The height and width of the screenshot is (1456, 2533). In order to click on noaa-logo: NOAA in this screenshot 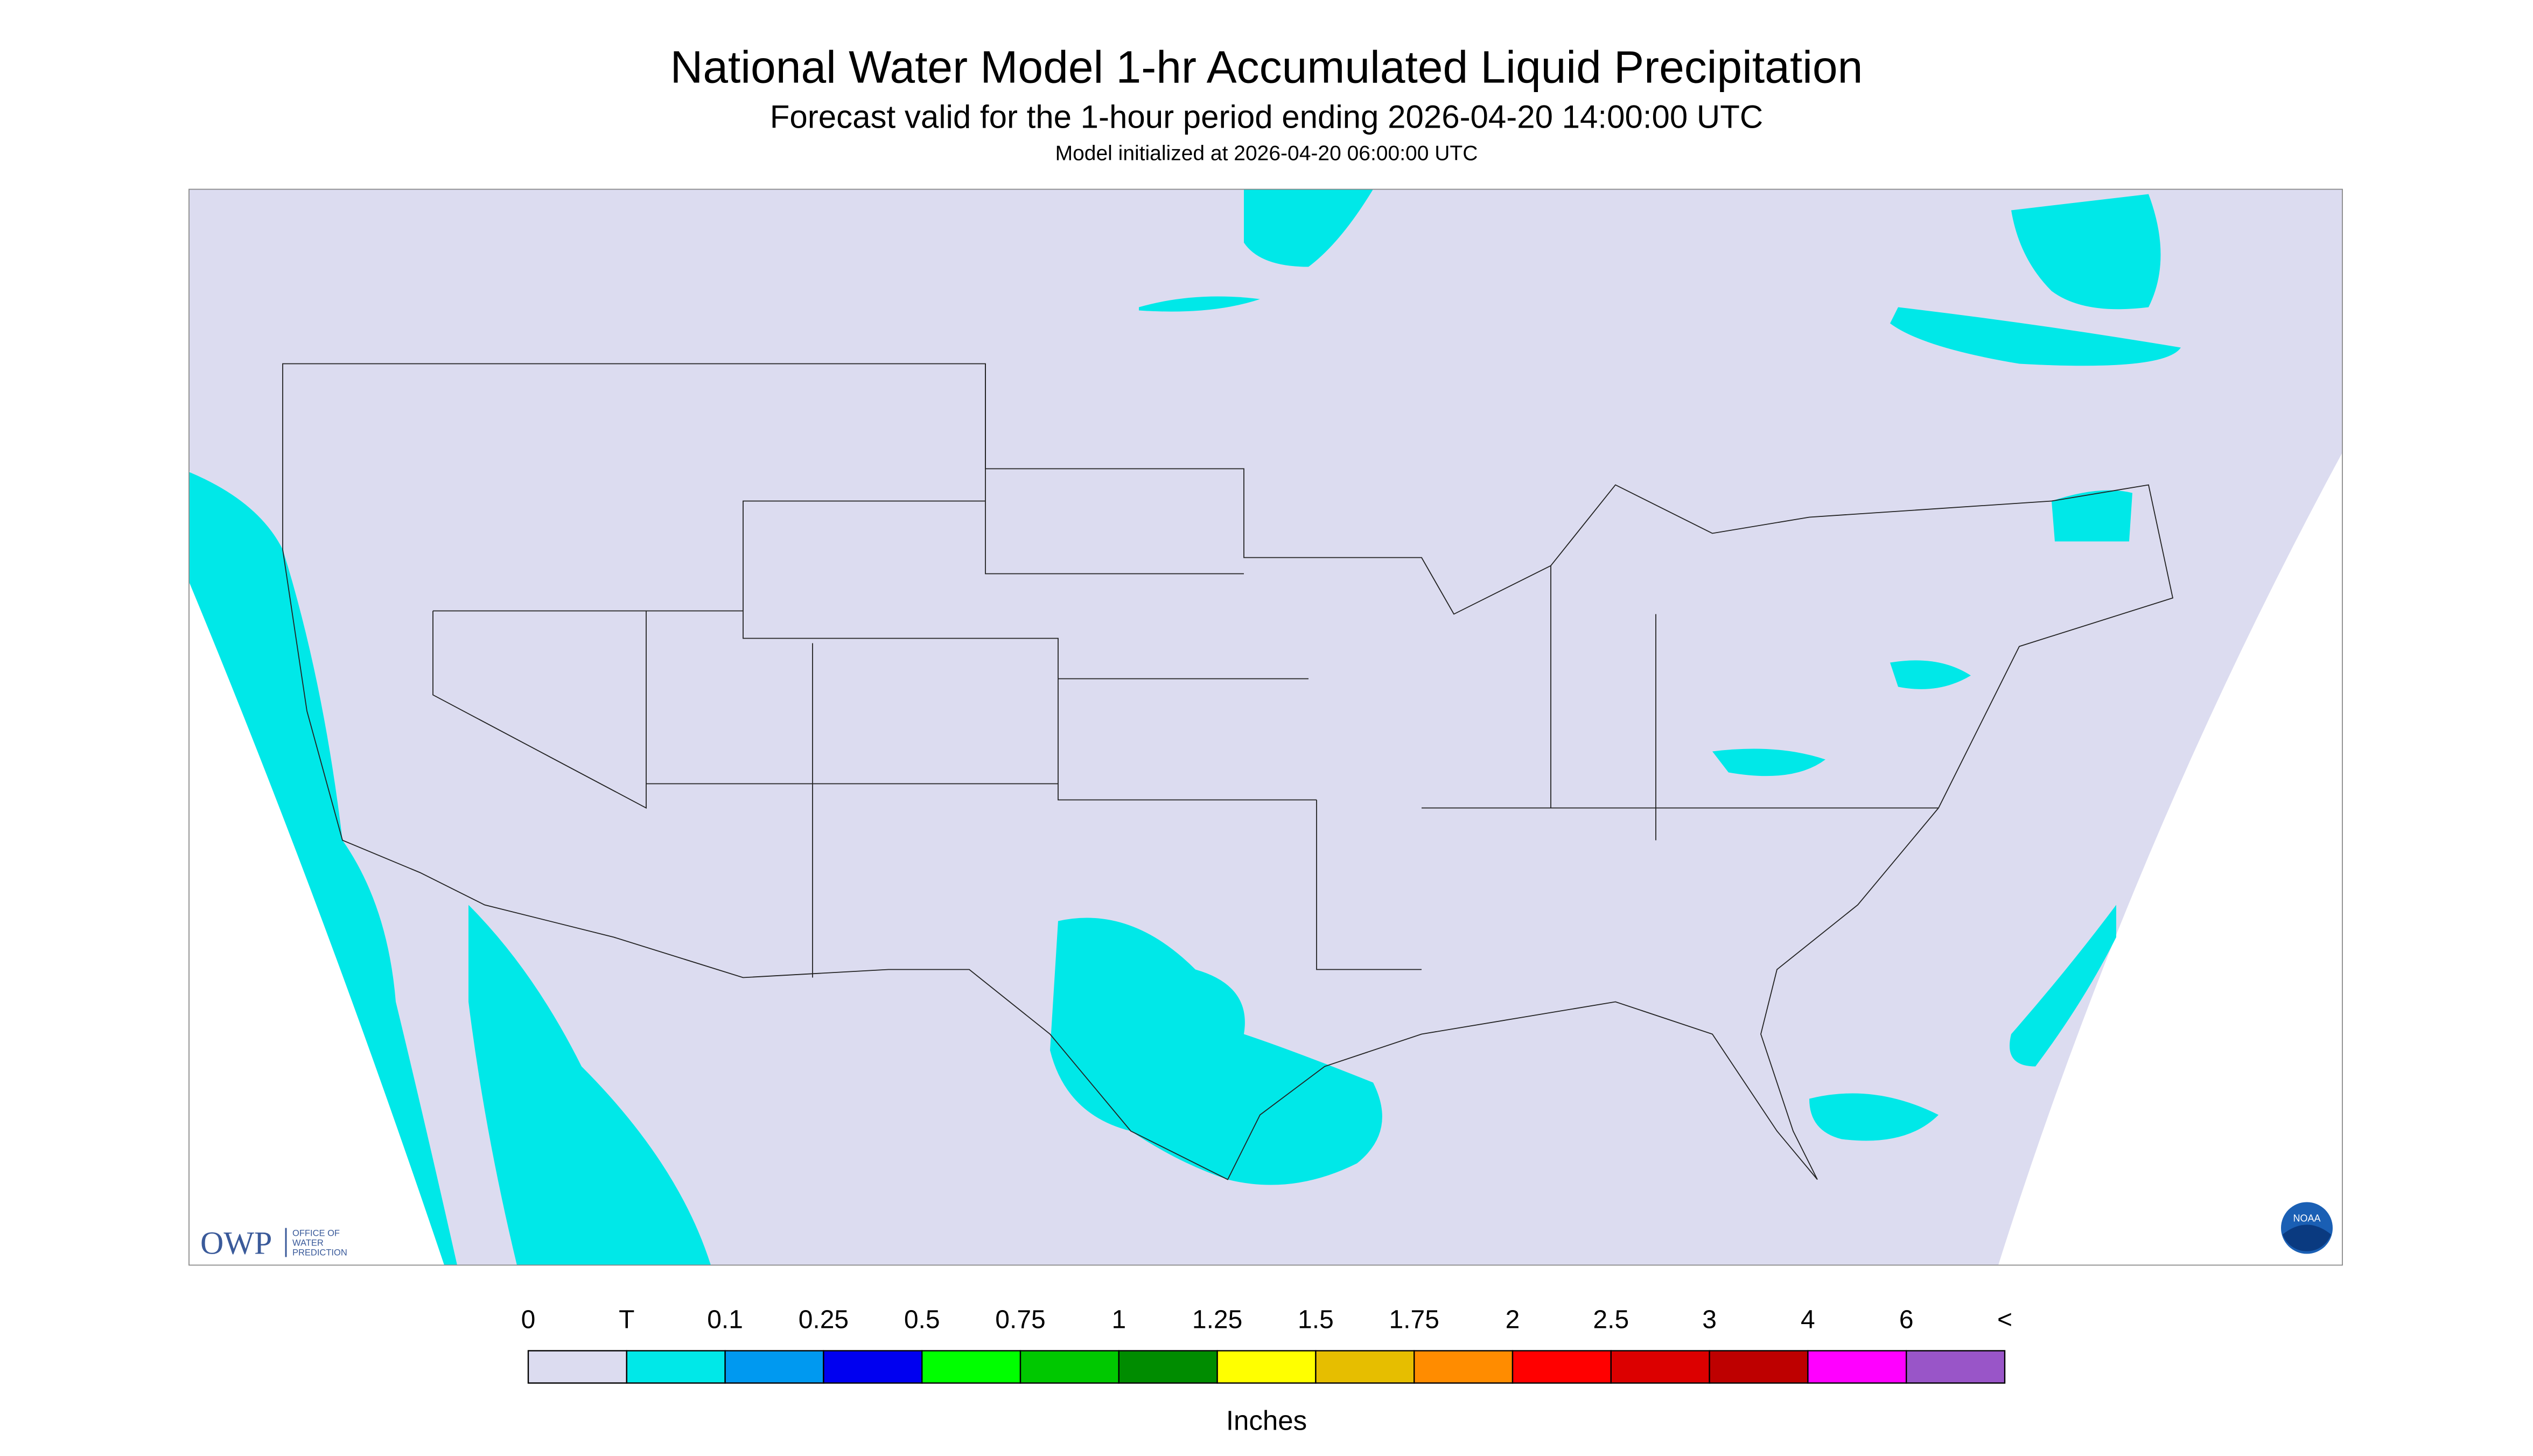, I will do `click(2307, 1228)`.